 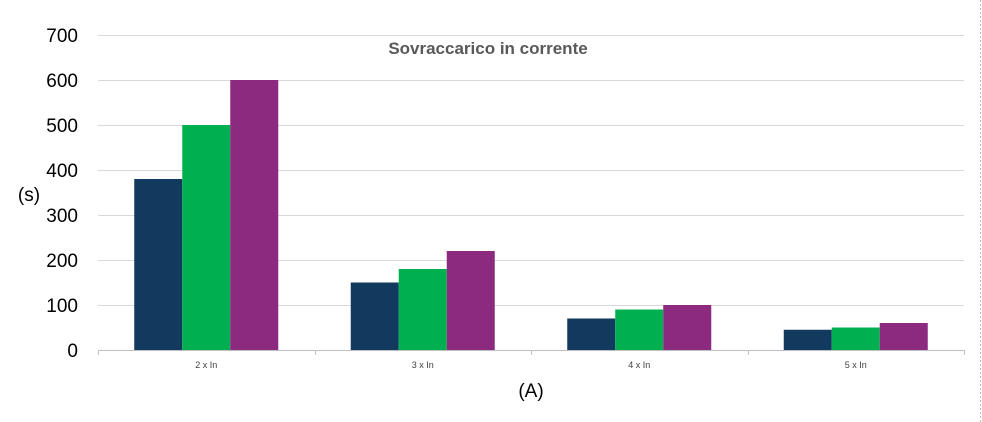 I want to click on x-tick-label: 2 x In, so click(x=206, y=365).